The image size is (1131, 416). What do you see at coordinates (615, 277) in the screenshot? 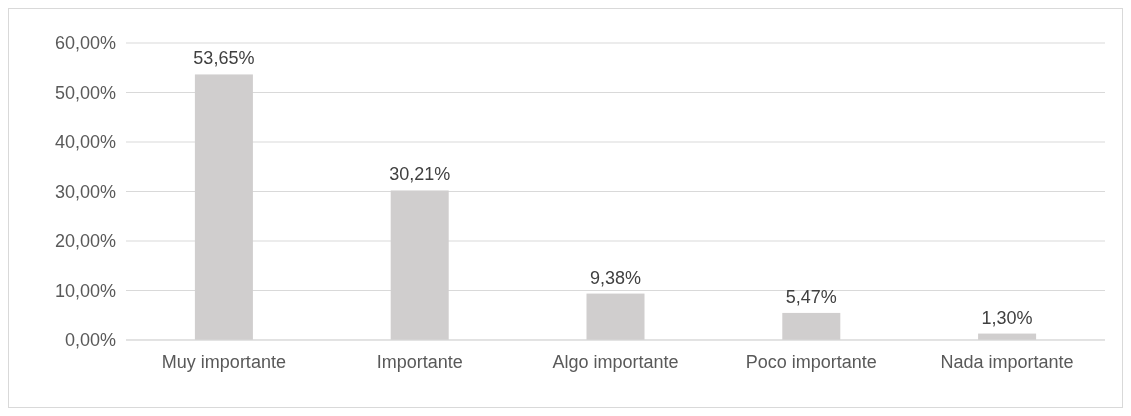
I see `data-label: 9,38%` at bounding box center [615, 277].